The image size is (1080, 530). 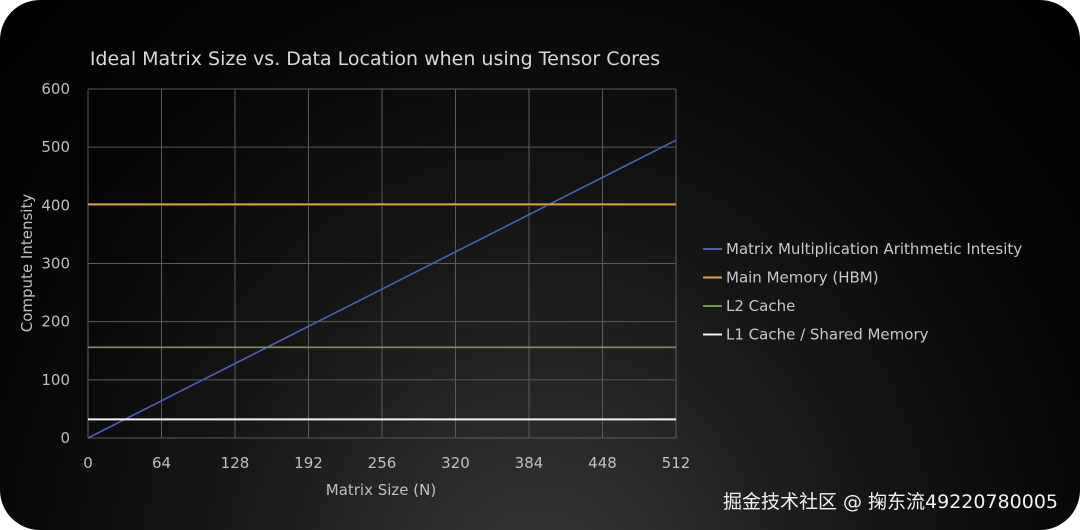 What do you see at coordinates (381, 490) in the screenshot?
I see `x-axis-label: Matrix Size (N)` at bounding box center [381, 490].